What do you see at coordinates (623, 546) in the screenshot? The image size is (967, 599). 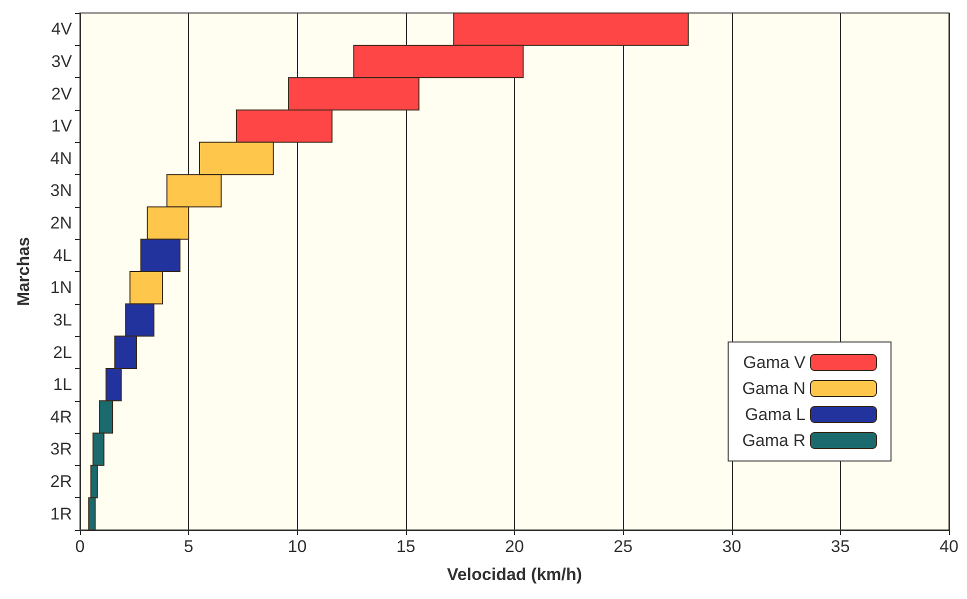 I see `x-tick-label: 25` at bounding box center [623, 546].